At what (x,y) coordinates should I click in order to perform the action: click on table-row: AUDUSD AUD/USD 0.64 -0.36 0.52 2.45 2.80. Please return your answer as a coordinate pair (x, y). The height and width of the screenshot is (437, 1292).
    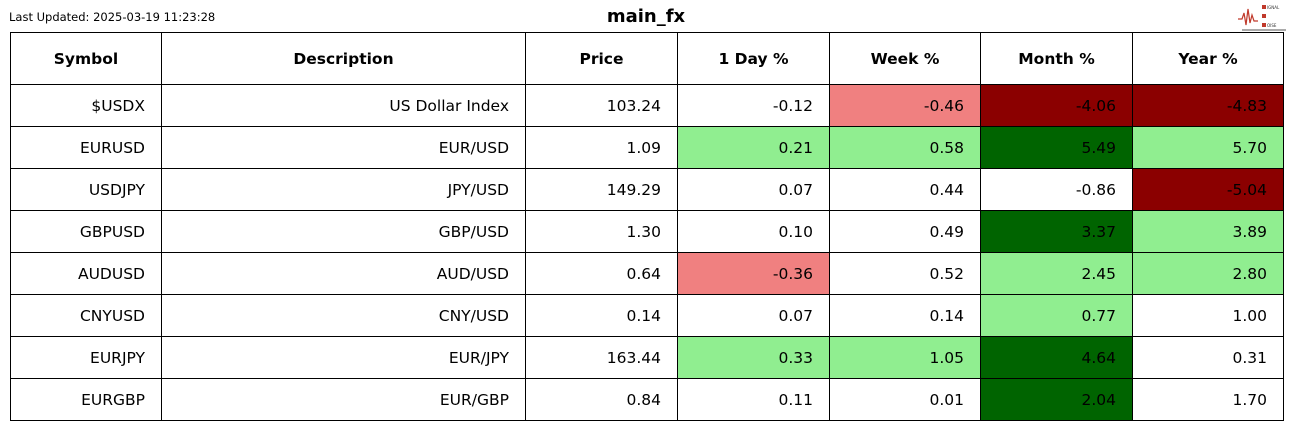
    Looking at the image, I should click on (647, 273).